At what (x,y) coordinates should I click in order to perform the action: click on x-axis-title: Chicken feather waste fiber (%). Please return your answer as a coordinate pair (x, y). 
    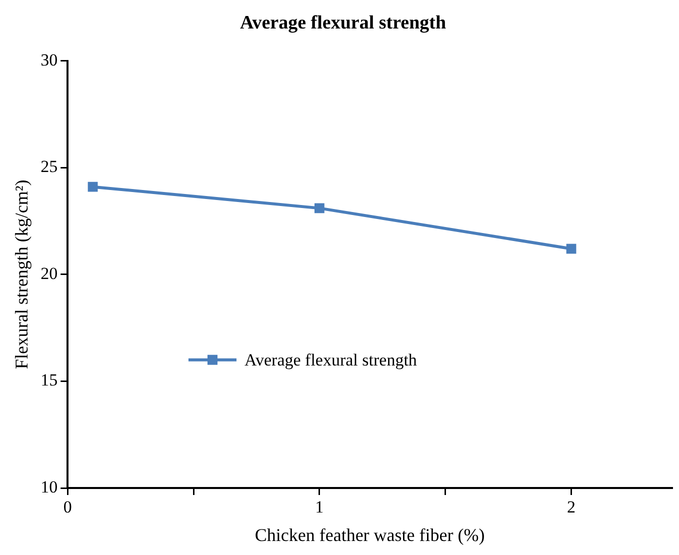
    Looking at the image, I should click on (369, 534).